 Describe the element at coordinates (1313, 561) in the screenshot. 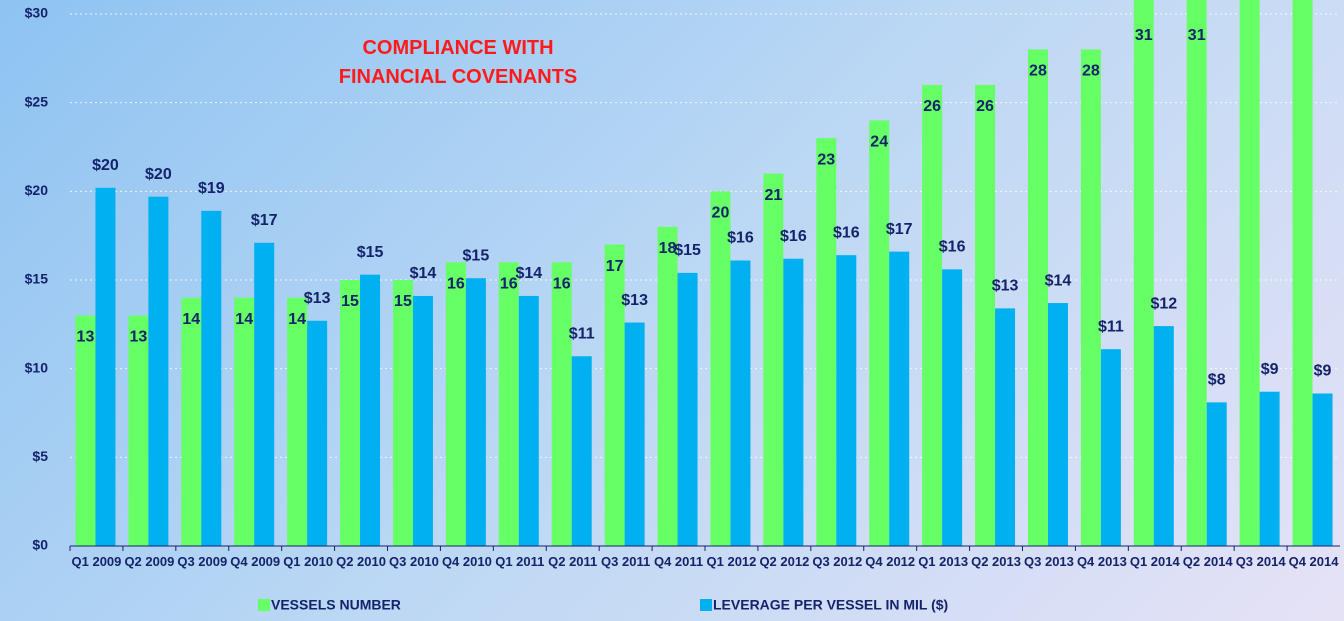

I see `x-tick-label: Q4 2014` at that location.